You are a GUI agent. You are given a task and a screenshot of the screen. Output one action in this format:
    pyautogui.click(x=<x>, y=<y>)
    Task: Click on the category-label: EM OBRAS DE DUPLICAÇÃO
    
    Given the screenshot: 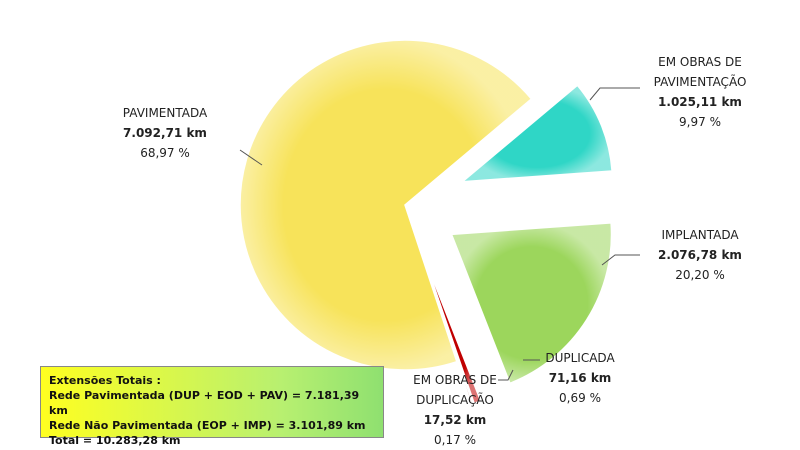 What is the action you would take?
    pyautogui.click(x=455, y=390)
    